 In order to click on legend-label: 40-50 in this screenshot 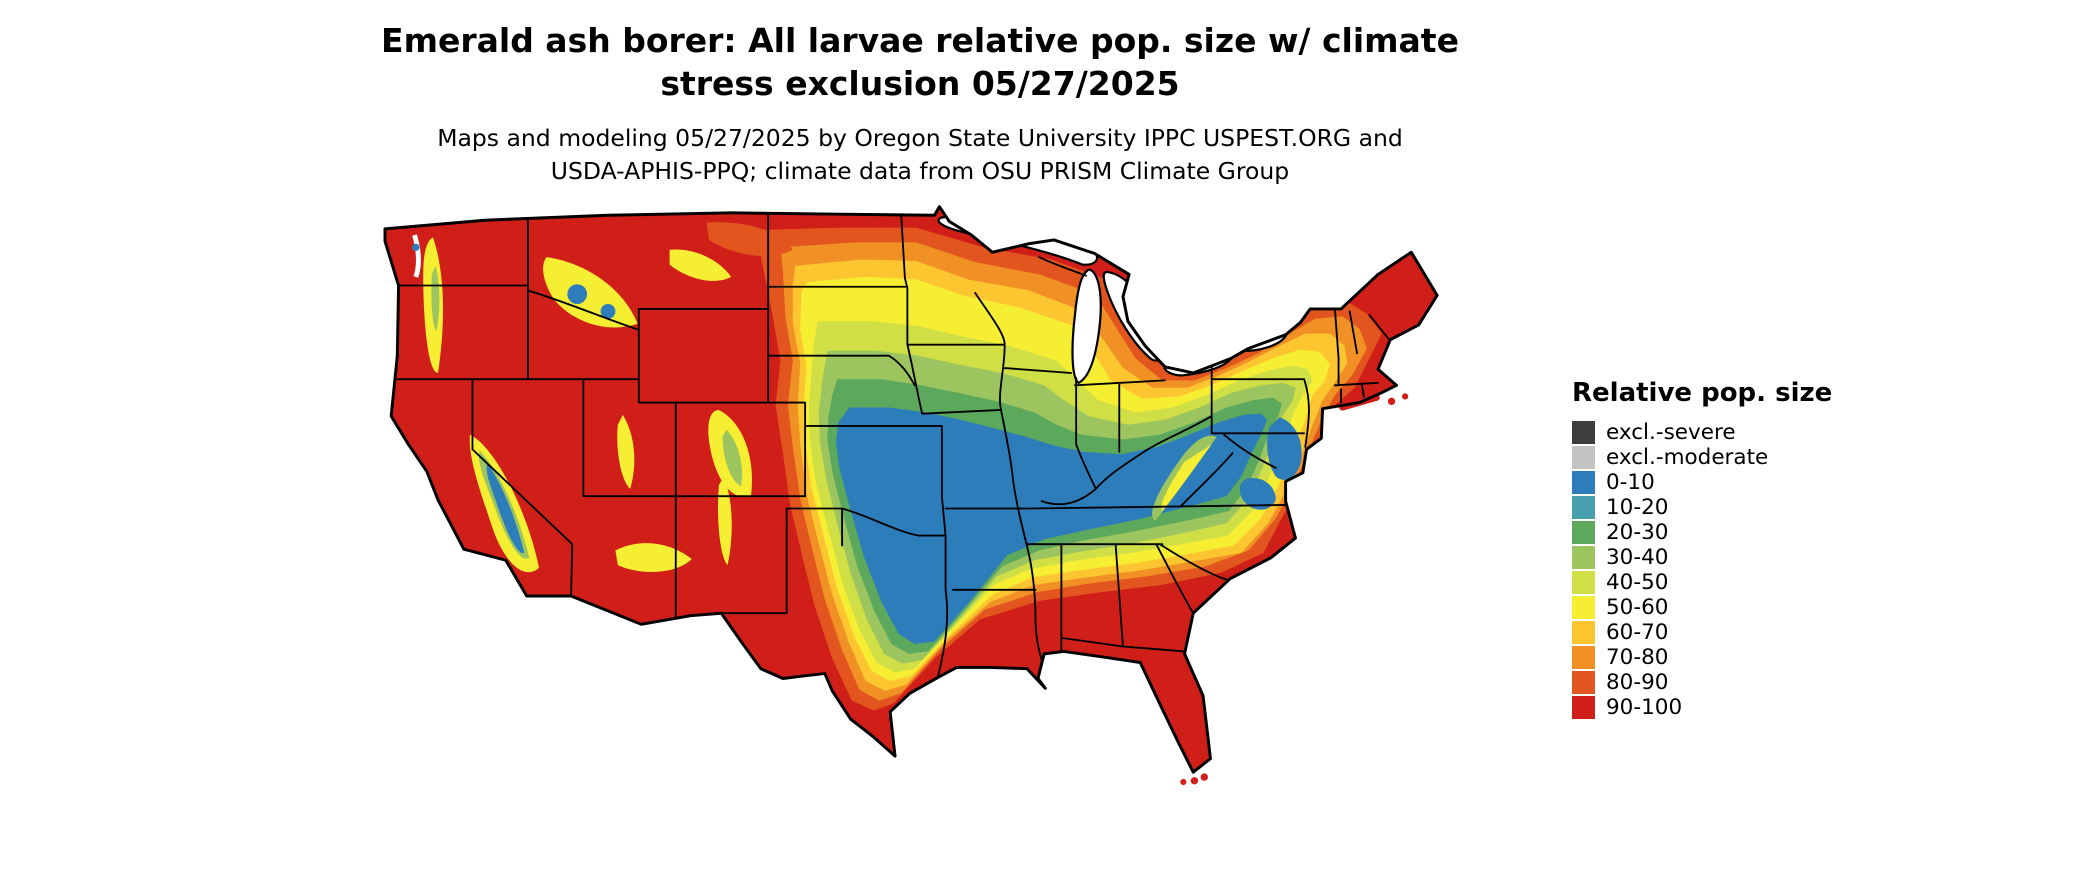, I will do `click(1637, 582)`.